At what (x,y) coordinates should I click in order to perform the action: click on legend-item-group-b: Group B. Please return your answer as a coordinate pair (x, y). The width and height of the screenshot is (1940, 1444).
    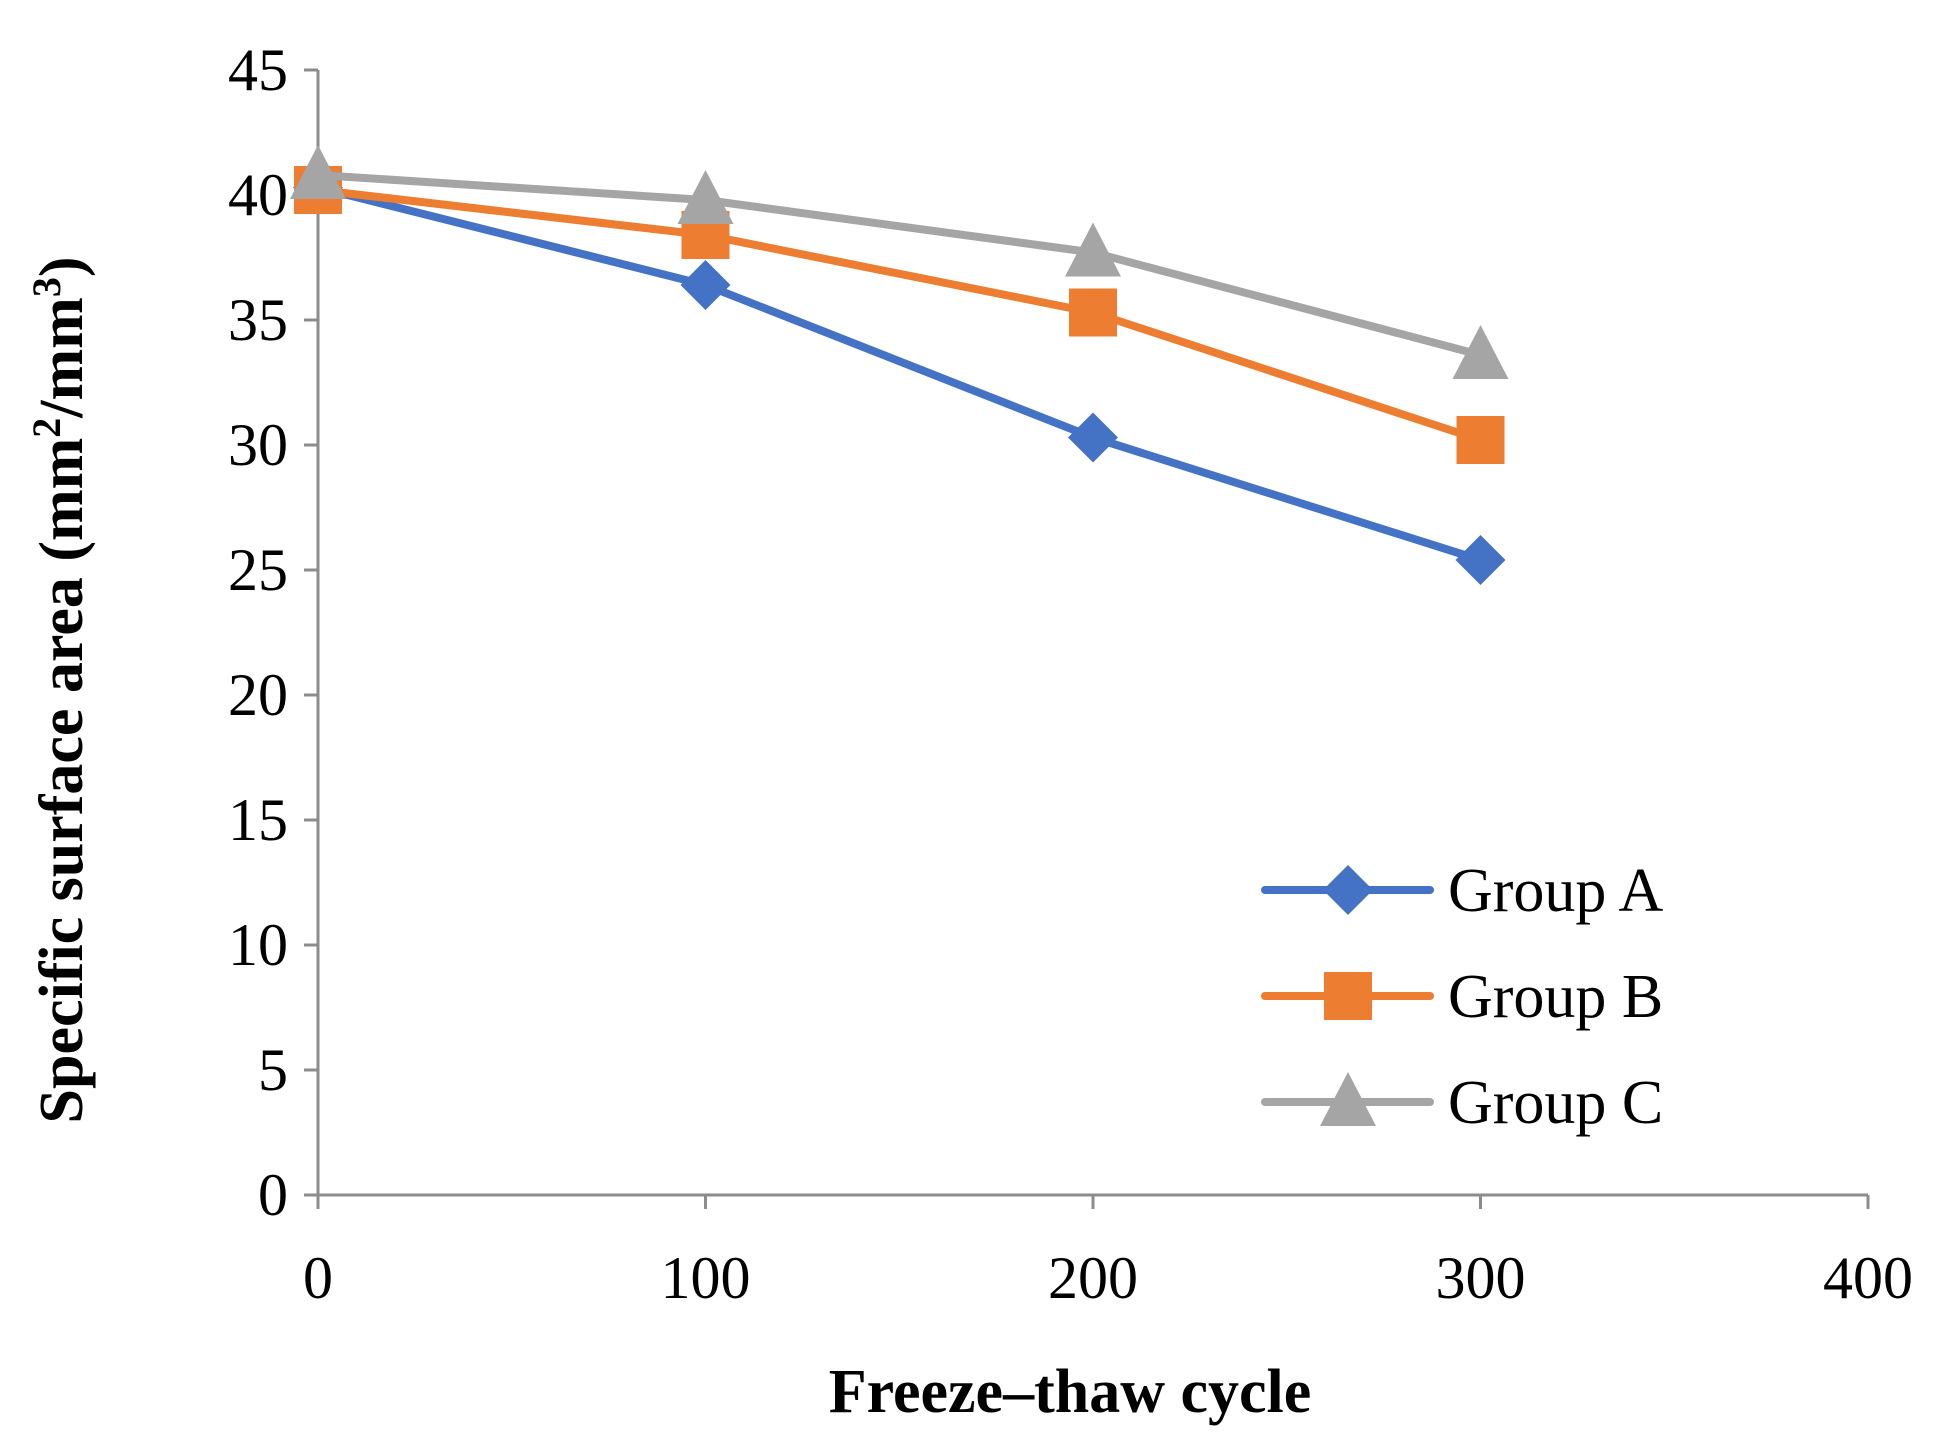
    Looking at the image, I should click on (1462, 997).